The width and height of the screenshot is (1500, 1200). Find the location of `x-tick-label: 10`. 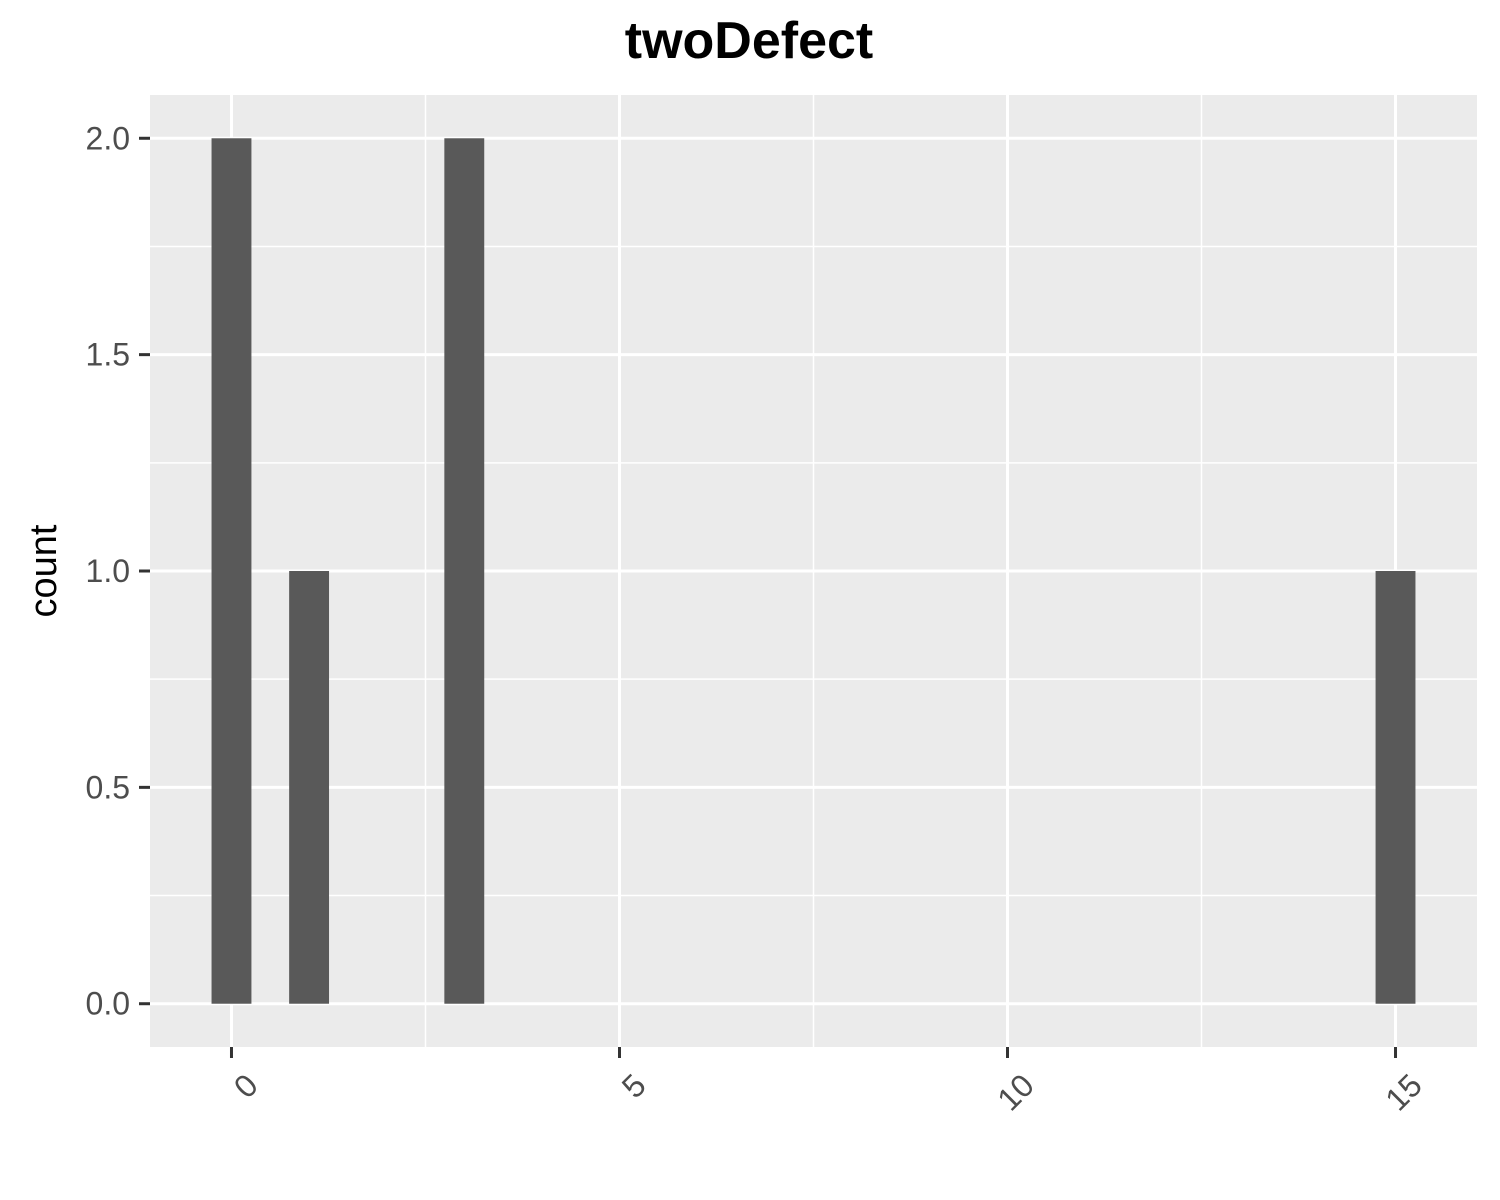

x-tick-label: 10 is located at coordinates (1015, 1092).